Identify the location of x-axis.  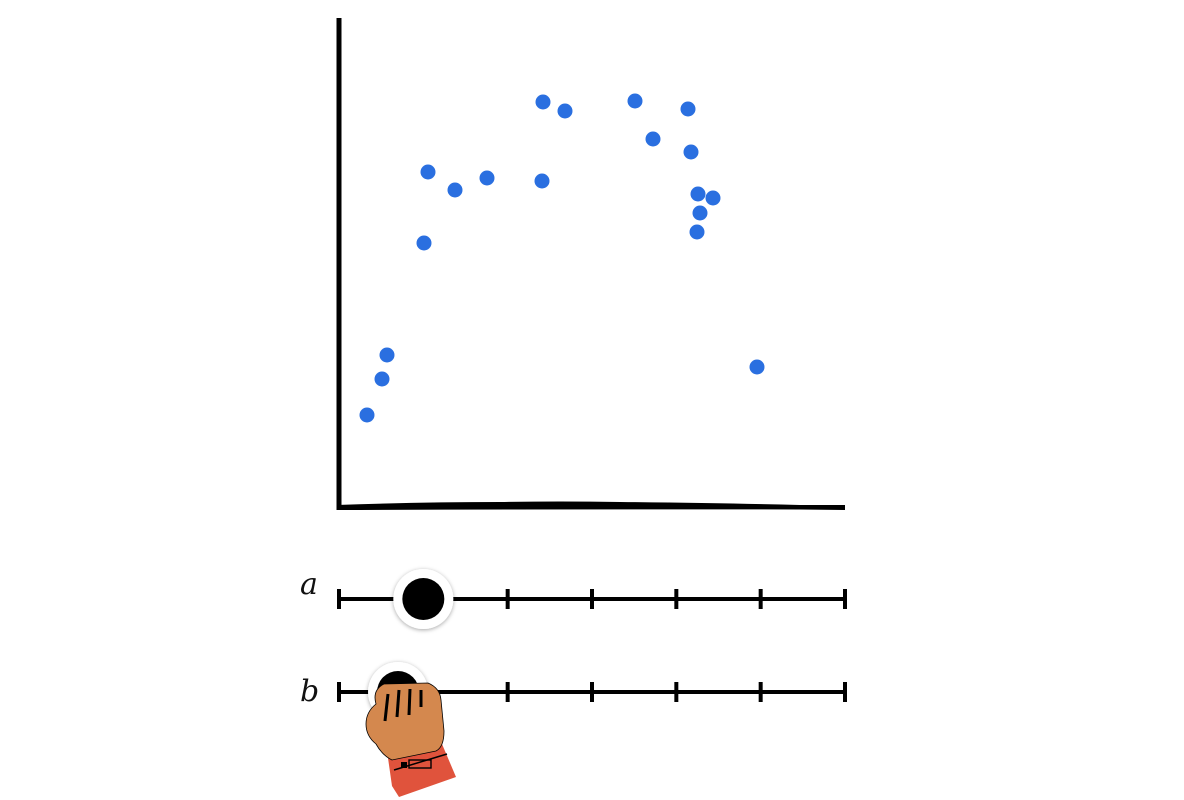
(590, 505).